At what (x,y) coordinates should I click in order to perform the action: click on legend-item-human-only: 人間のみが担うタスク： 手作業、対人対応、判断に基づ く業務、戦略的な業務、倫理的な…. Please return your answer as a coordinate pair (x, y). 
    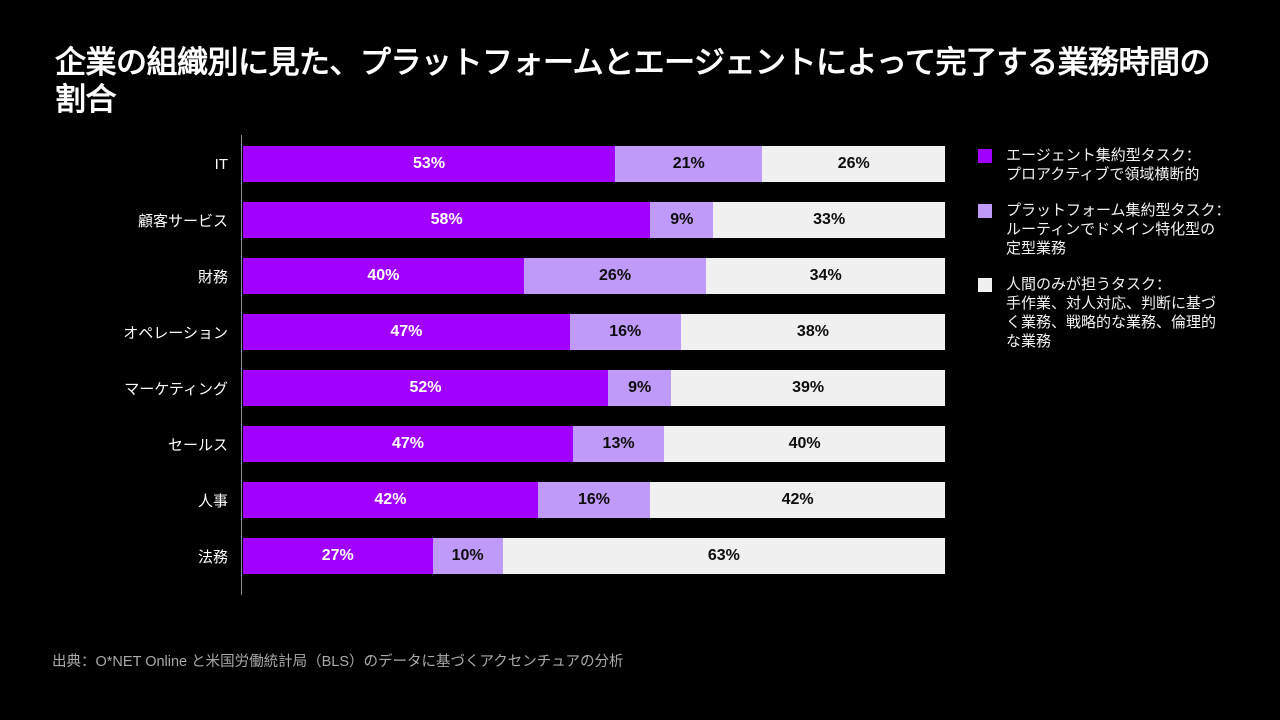
    Looking at the image, I should click on (1113, 313).